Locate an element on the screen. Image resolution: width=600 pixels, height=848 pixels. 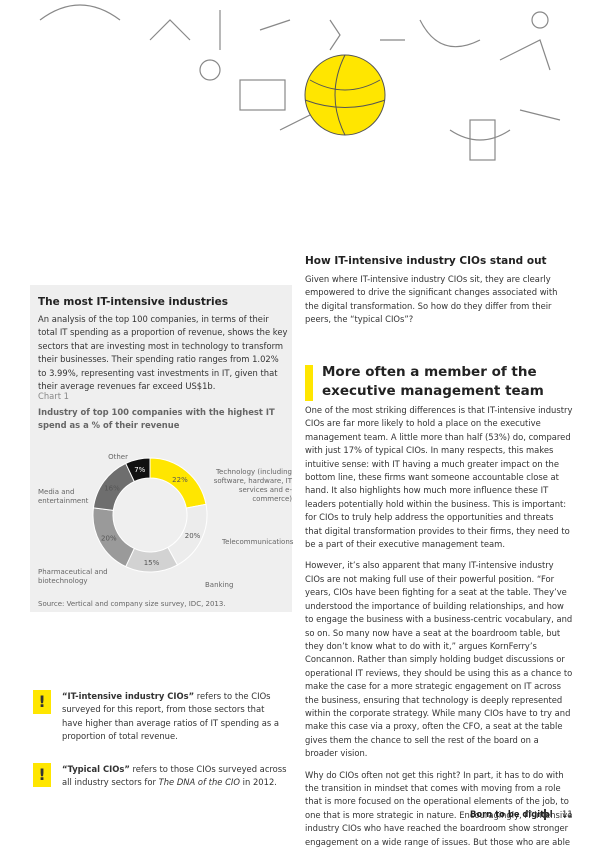
donut-segment is located at coordinates (138, 470).